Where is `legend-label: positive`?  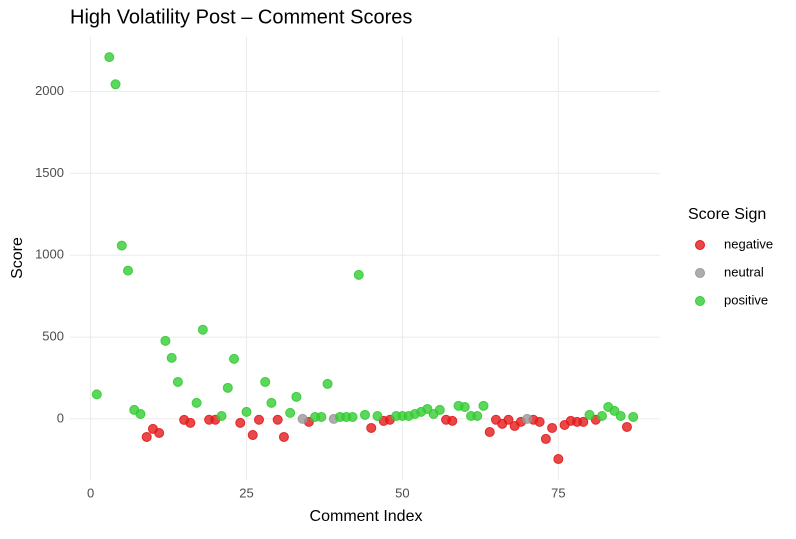
legend-label: positive is located at coordinates (746, 299).